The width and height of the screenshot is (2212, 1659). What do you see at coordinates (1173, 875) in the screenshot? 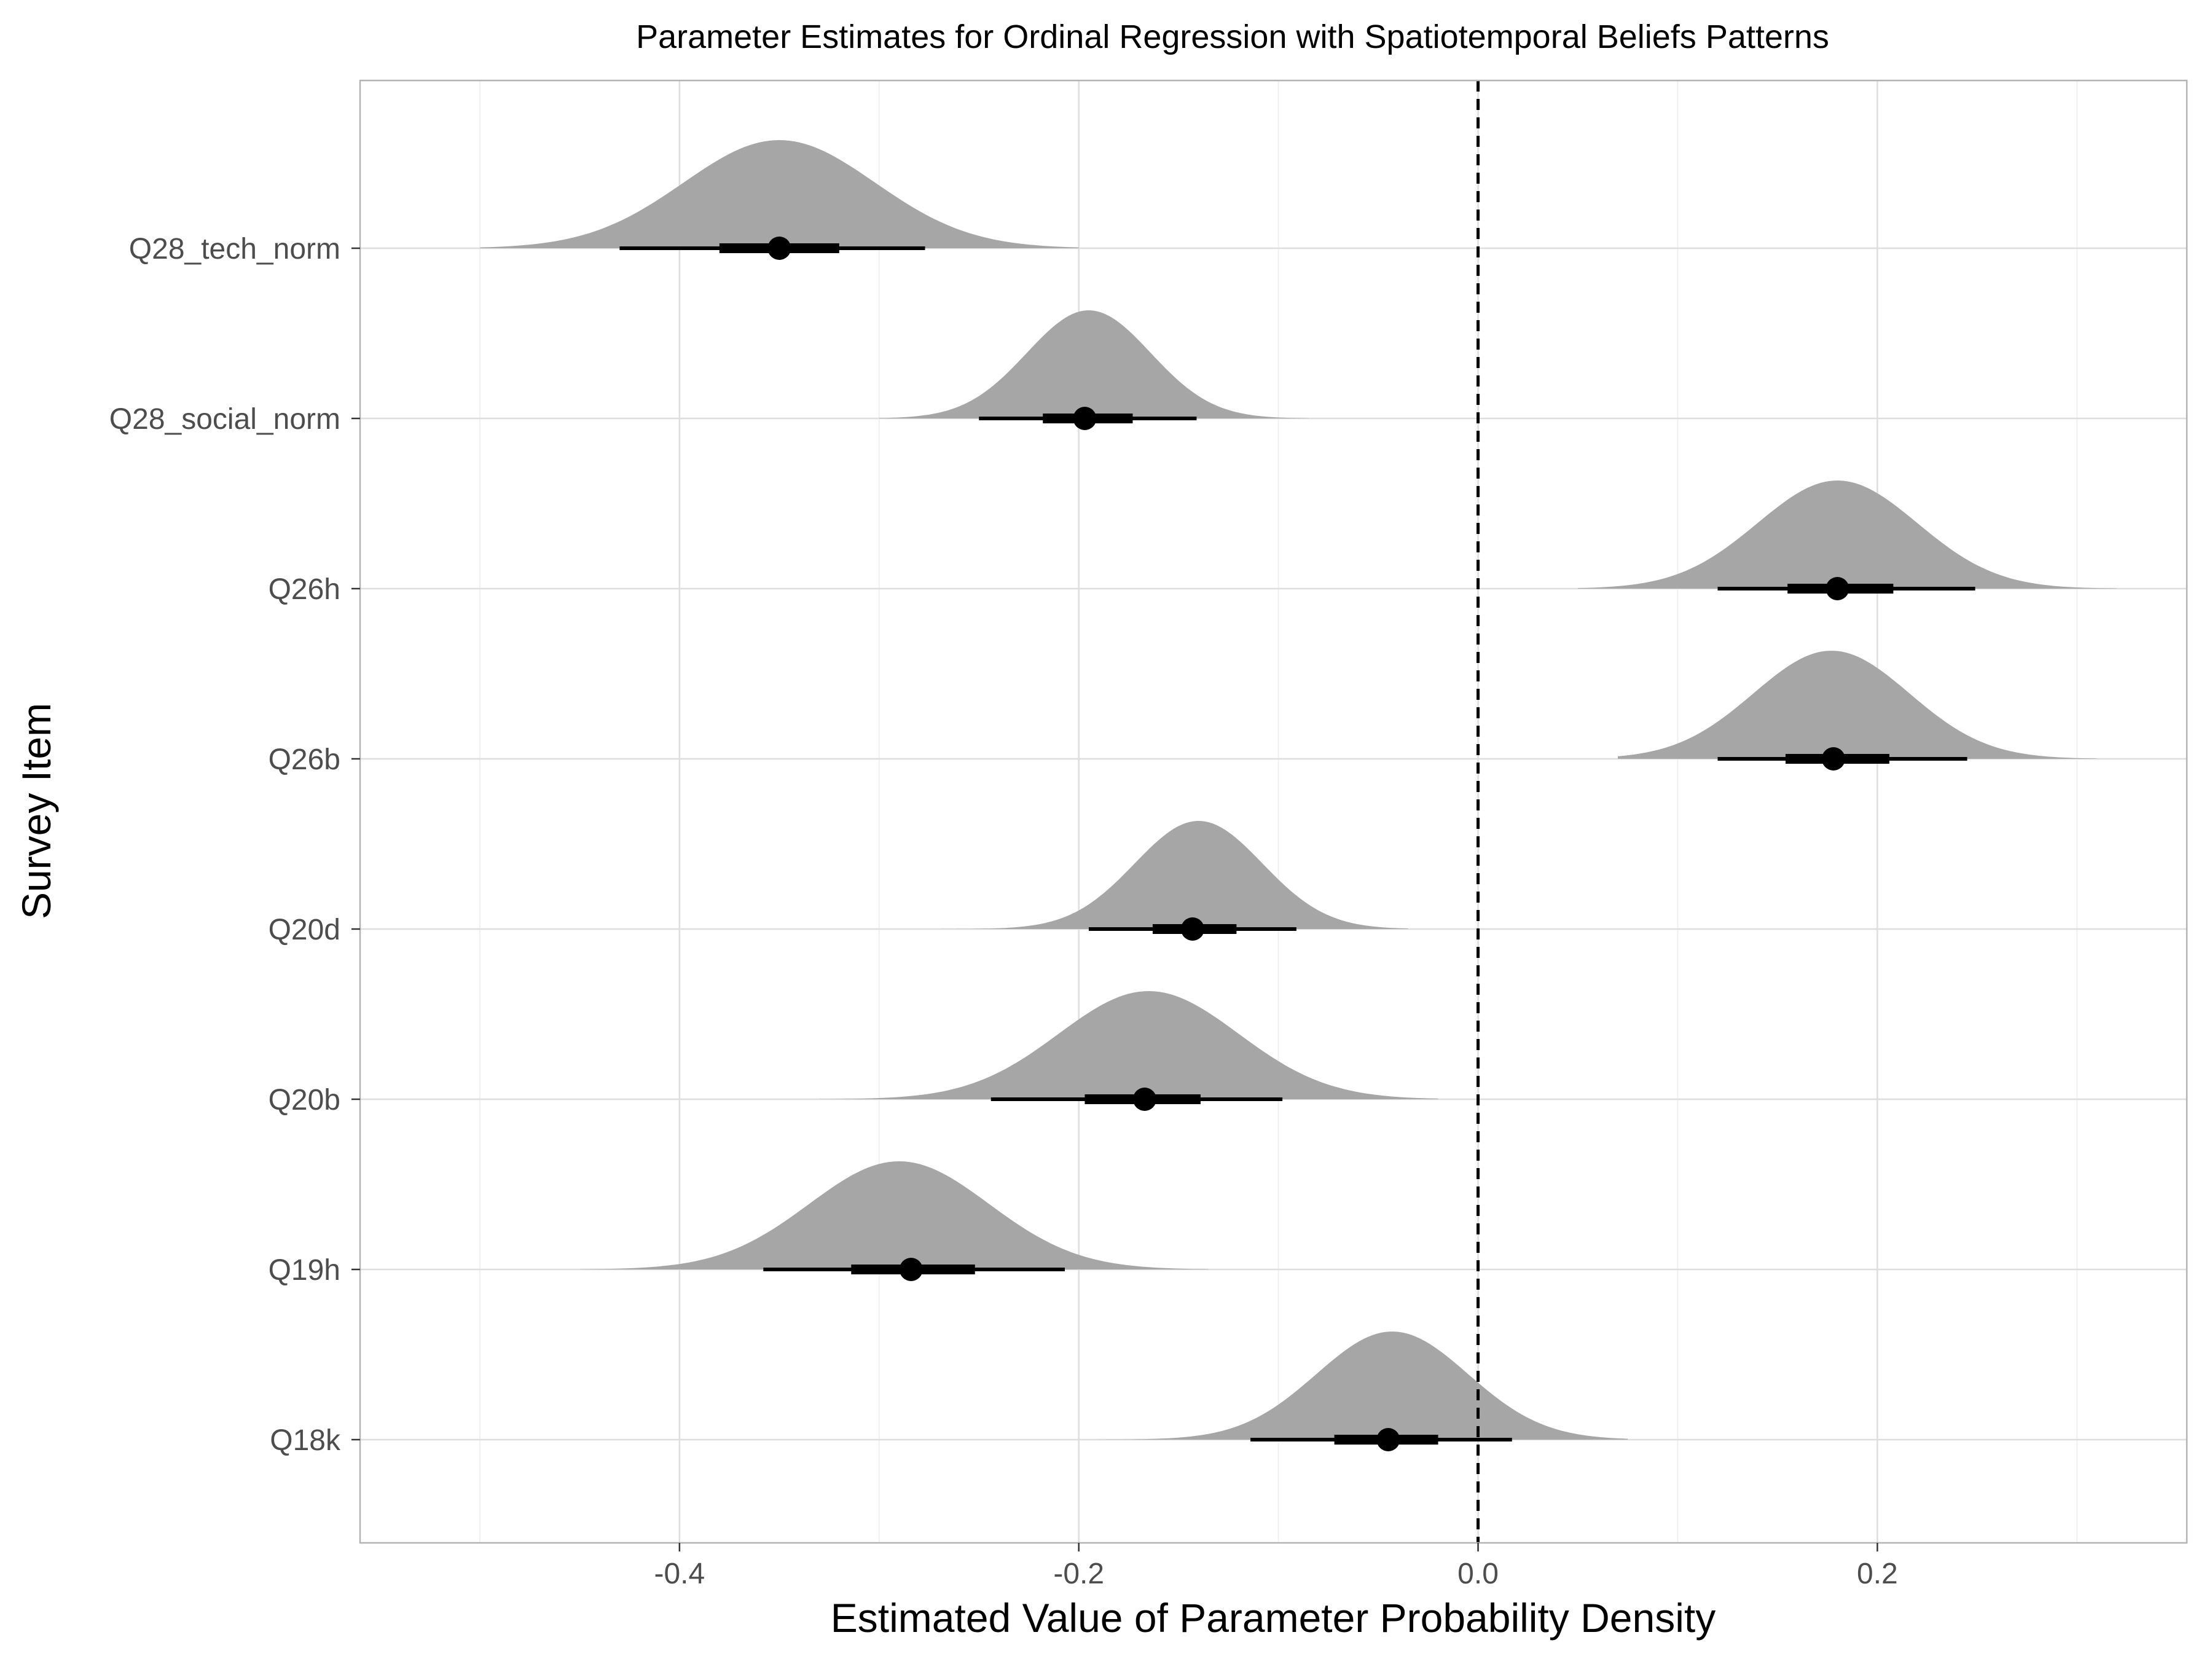
I see `density-Q20d` at bounding box center [1173, 875].